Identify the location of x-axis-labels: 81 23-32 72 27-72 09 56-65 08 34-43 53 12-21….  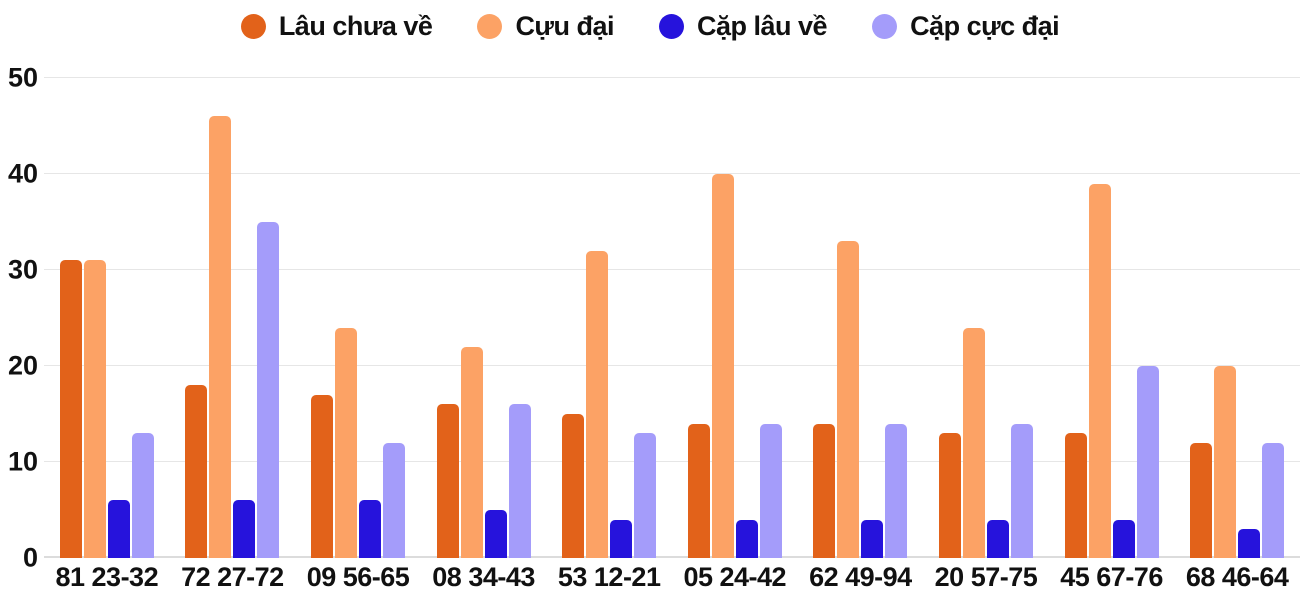
(672, 577).